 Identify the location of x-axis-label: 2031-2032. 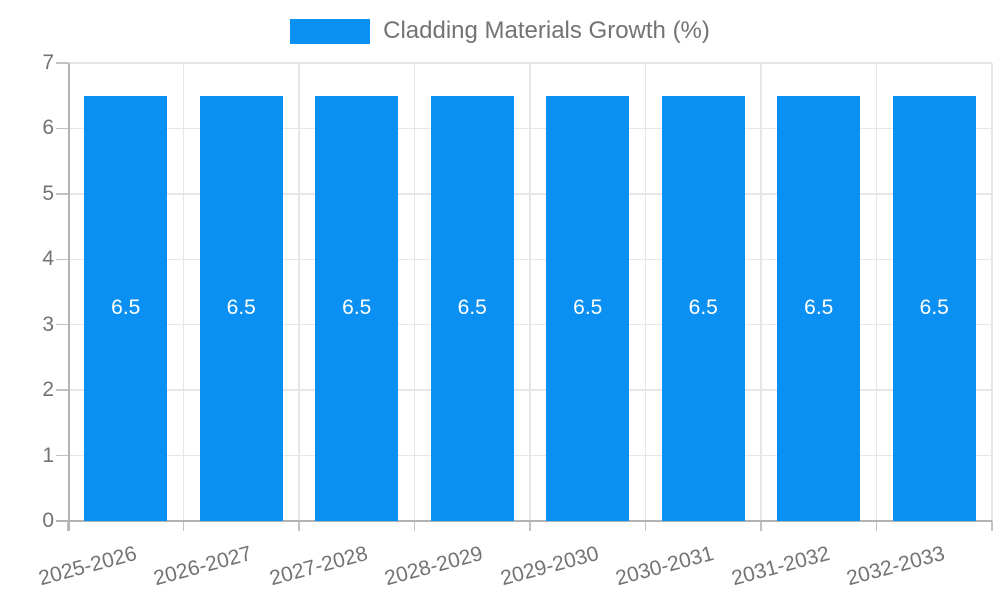
(780, 566).